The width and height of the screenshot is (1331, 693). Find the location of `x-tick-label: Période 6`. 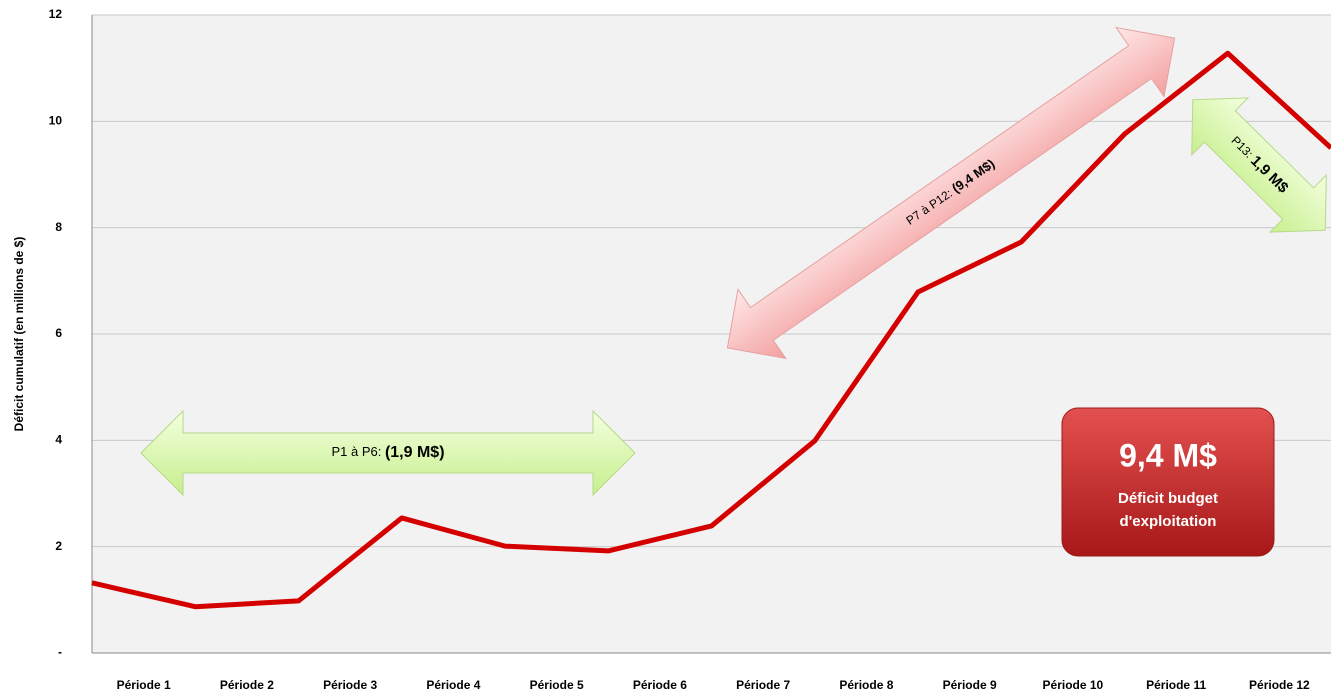

x-tick-label: Période 6 is located at coordinates (660, 685).